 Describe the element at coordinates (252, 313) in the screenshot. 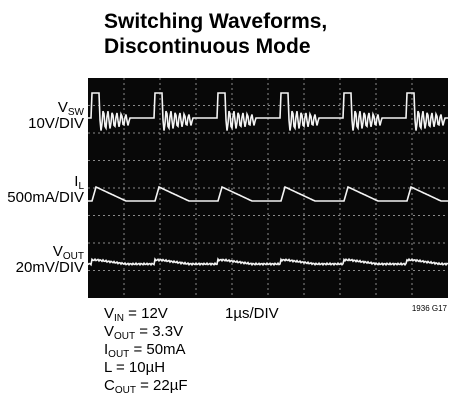

I see `timebase: 1µs/DIV` at that location.